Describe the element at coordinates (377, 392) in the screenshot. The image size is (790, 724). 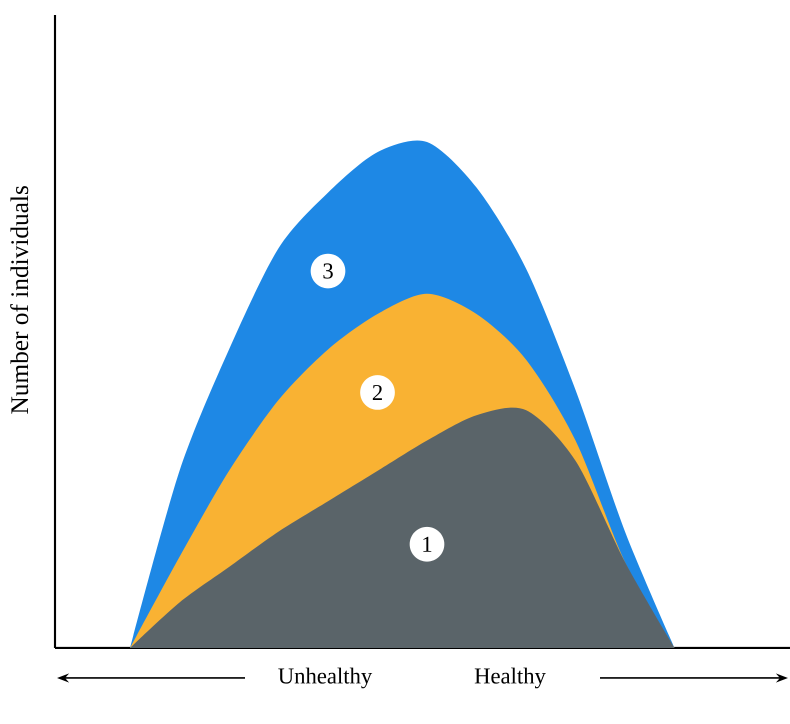
I see `series-label: 2` at that location.